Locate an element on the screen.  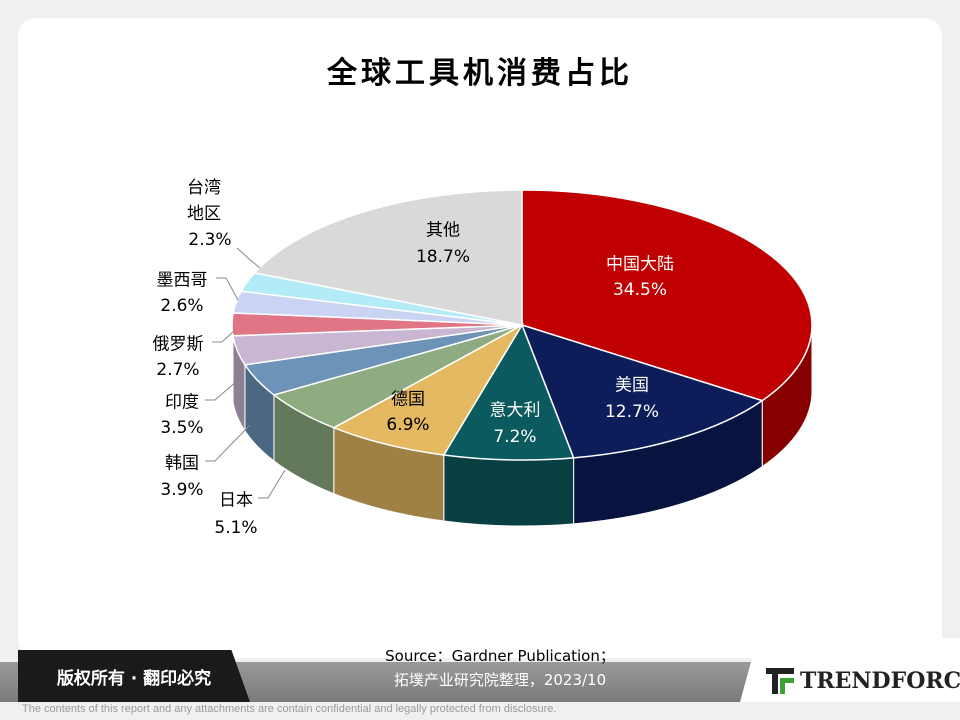
slice-name: 德国 is located at coordinates (408, 399).